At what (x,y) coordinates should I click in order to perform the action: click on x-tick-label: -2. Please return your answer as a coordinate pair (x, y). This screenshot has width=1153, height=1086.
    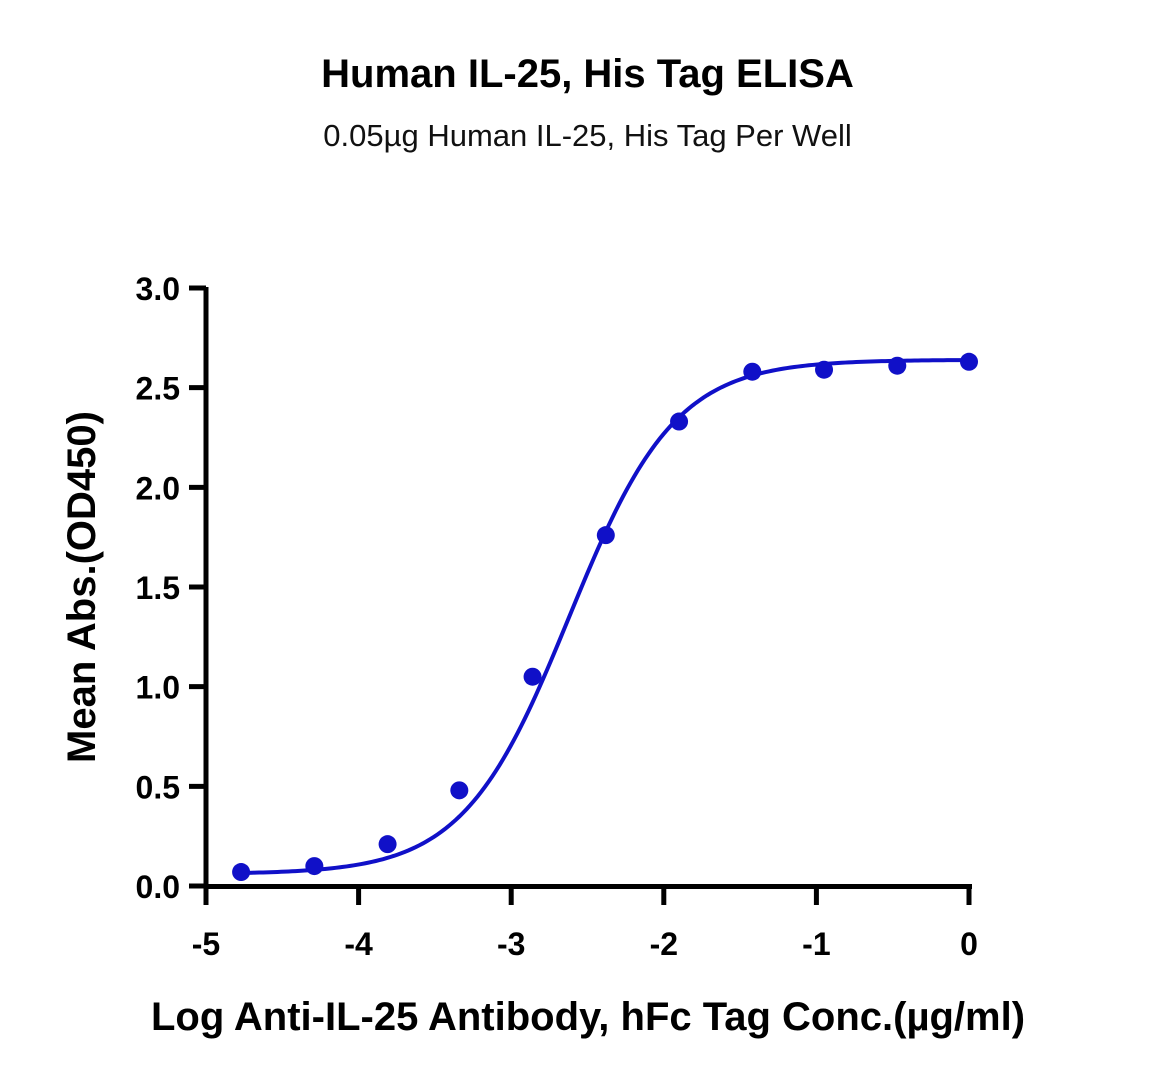
    Looking at the image, I should click on (664, 944).